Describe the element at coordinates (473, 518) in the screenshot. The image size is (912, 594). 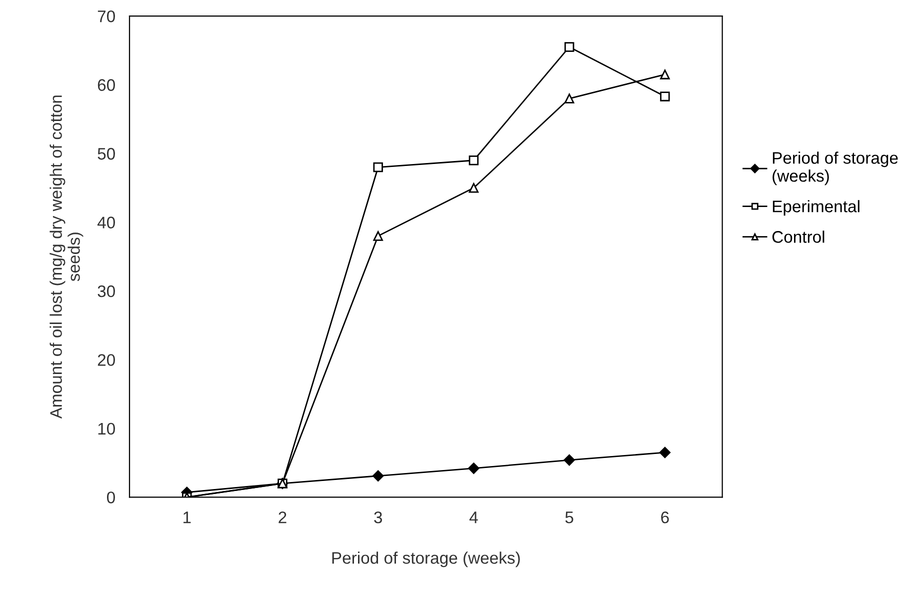
I see `x-tick-label: 4` at that location.